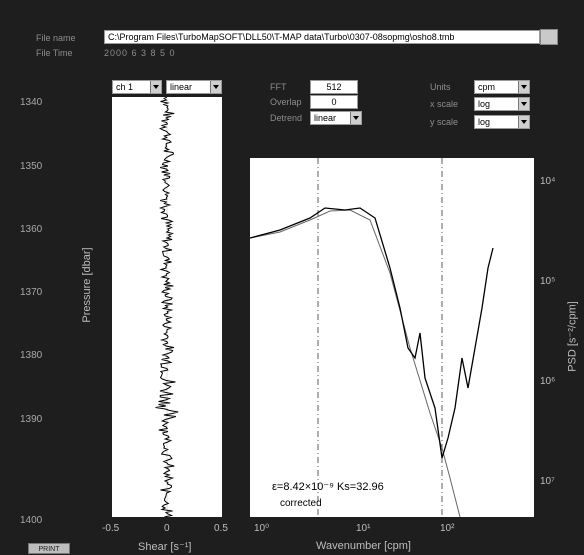 This screenshot has width=584, height=555. What do you see at coordinates (194, 87) in the screenshot?
I see `shear-scale-select: linear` at bounding box center [194, 87].